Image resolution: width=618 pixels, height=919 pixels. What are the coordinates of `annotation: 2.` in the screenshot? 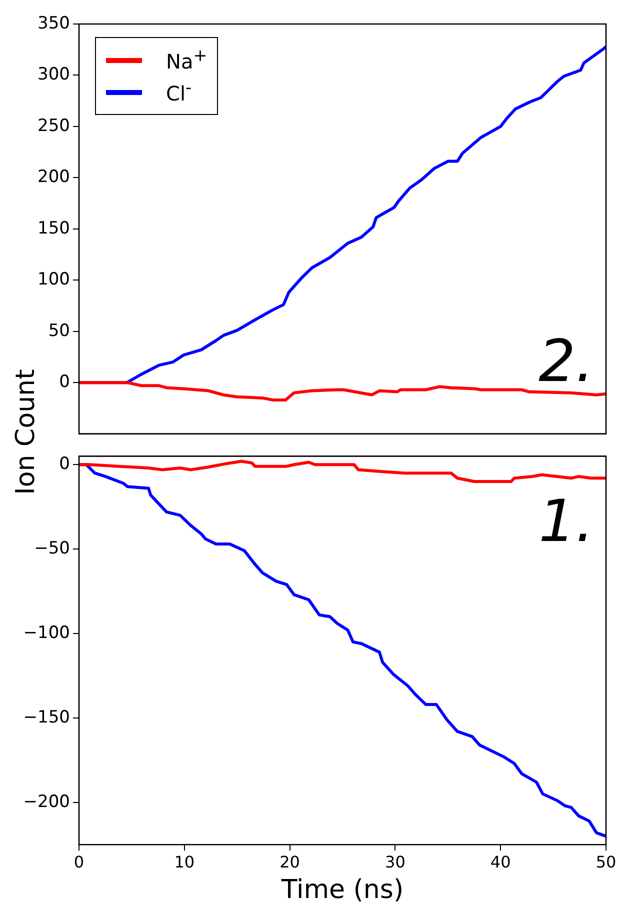 It's located at (566, 360).